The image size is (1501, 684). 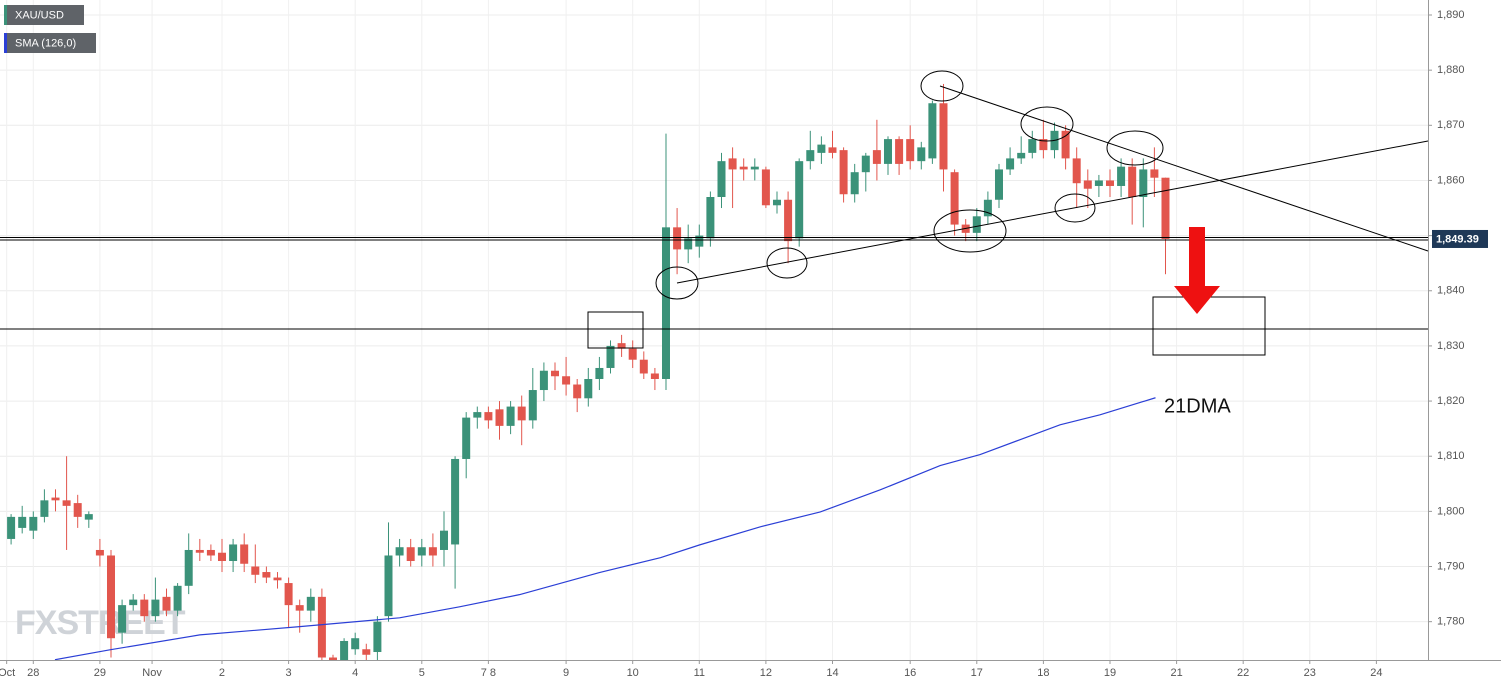 What do you see at coordinates (832, 673) in the screenshot?
I see `x-tick-label: 14` at bounding box center [832, 673].